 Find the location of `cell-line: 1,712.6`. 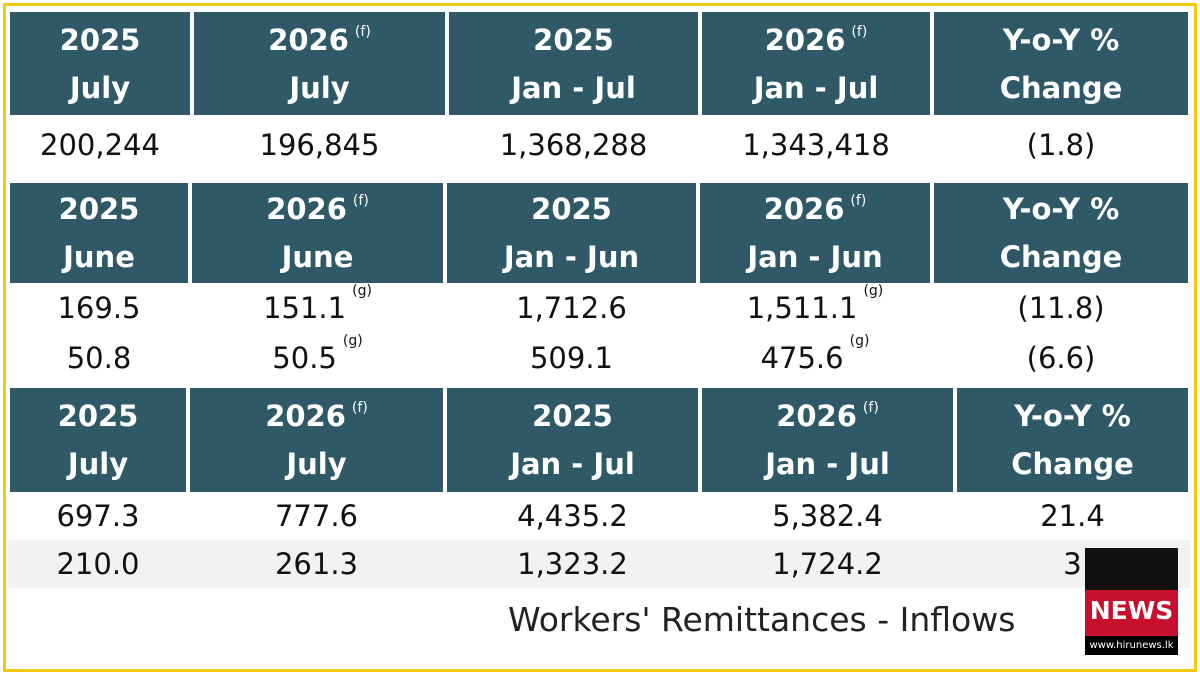

cell-line: 1,712.6 is located at coordinates (571, 308).